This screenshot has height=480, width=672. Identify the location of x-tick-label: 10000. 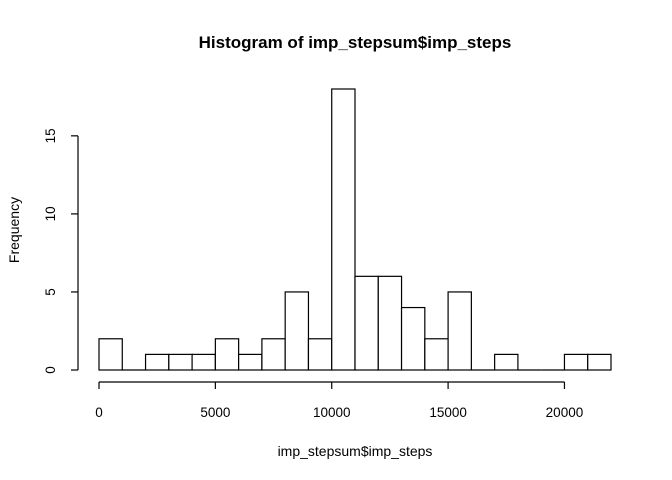
(332, 412).